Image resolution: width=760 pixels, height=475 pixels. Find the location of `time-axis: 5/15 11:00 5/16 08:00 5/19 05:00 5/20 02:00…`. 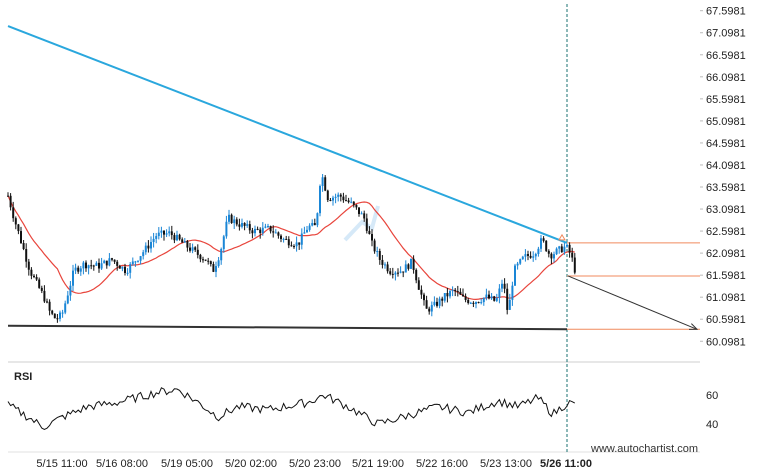

time-axis: 5/15 11:00 5/16 08:00 5/19 05:00 5/20 02:00… is located at coordinates (314, 464).